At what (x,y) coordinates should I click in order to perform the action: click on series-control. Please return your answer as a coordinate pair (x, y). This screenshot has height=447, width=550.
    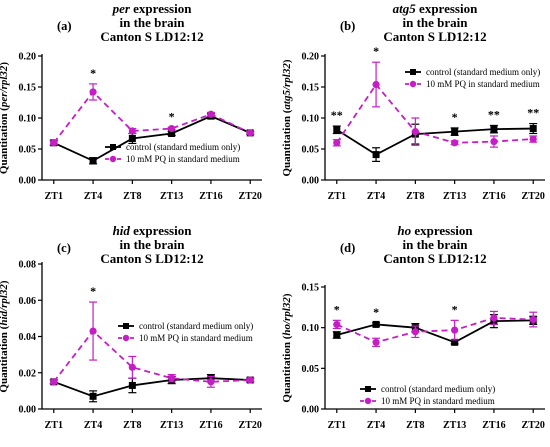
    Looking at the image, I should click on (435, 142).